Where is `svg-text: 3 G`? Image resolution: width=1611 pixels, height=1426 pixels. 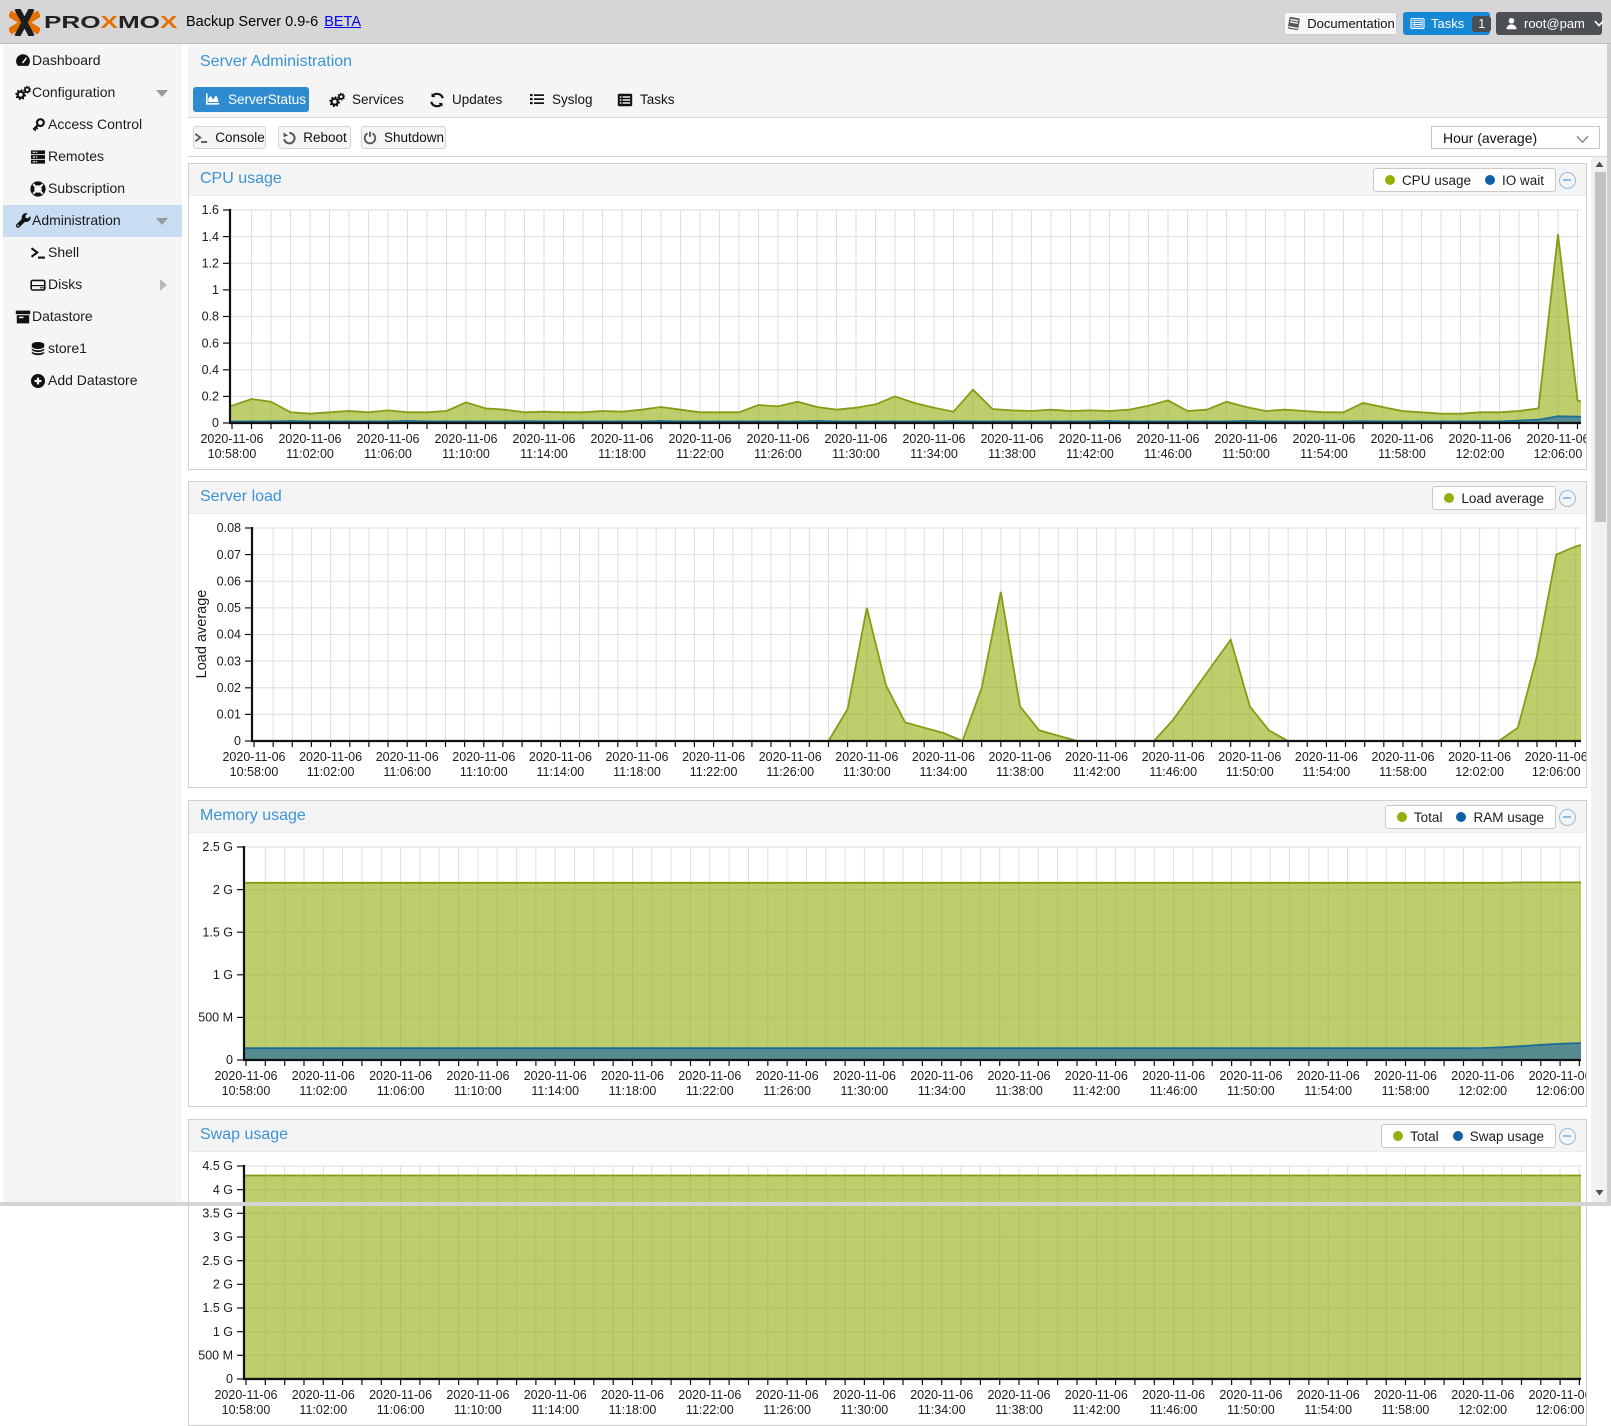 svg-text: 3 G is located at coordinates (223, 1237).